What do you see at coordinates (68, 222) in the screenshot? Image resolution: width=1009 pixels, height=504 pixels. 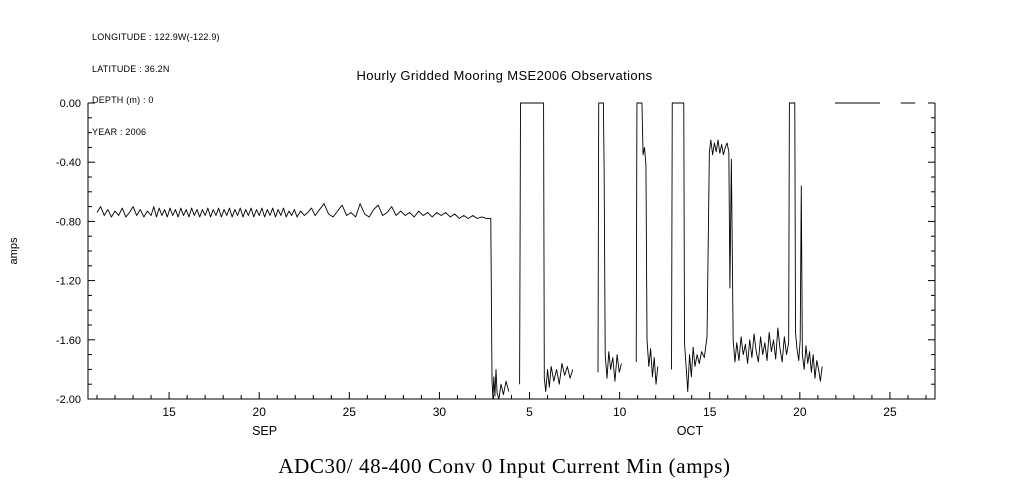 I see `y-tick-label: -0.80` at bounding box center [68, 222].